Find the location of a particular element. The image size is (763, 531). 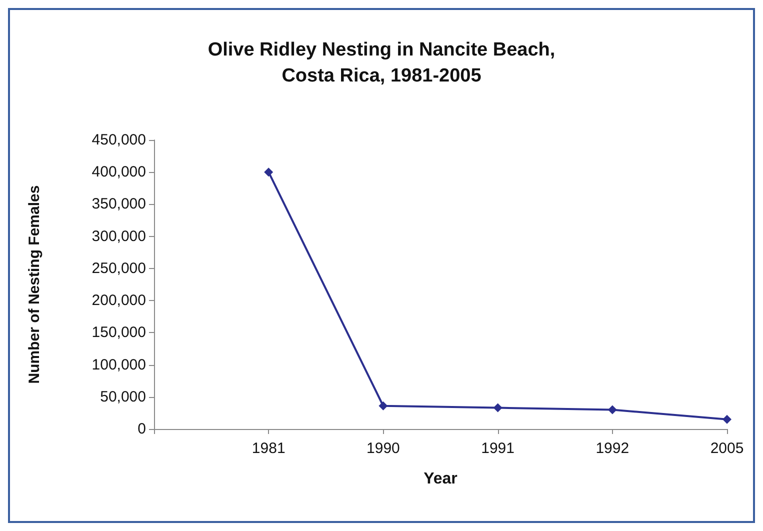

y-tick-label: 250,000 is located at coordinates (119, 268).